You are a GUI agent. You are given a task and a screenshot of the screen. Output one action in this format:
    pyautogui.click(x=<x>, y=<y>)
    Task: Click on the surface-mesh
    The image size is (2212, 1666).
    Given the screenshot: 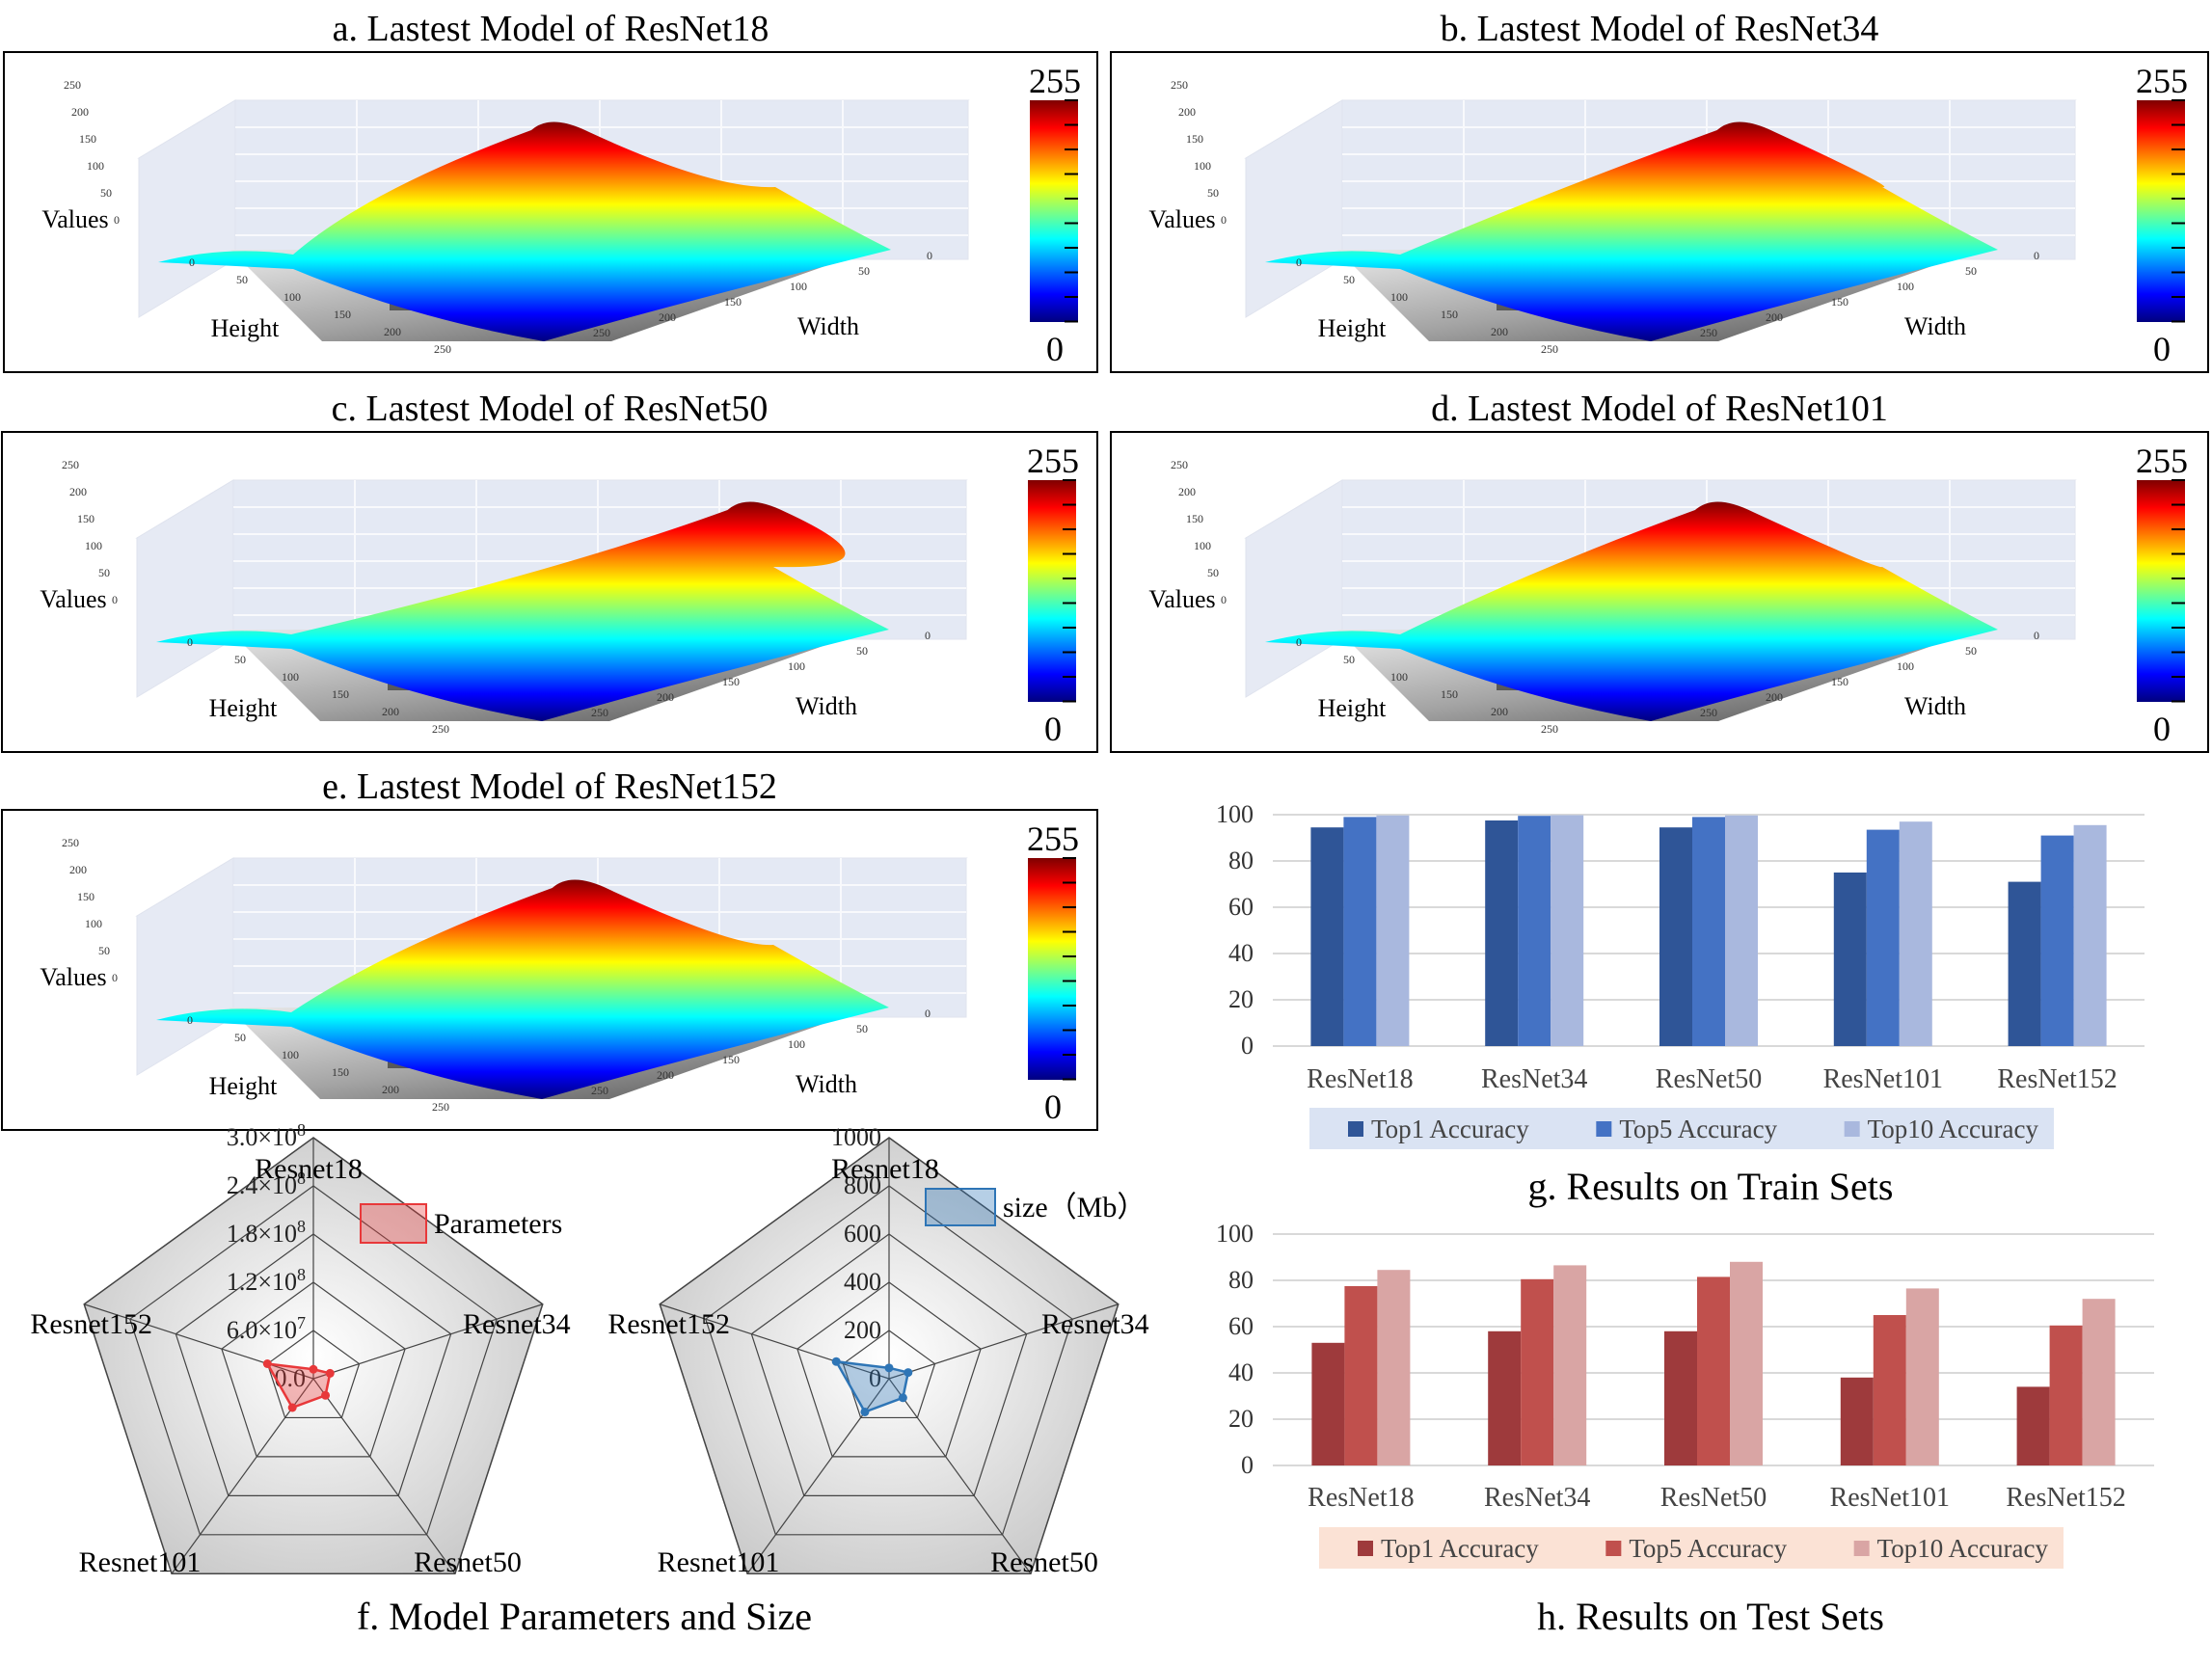 What is the action you would take?
    pyautogui.click(x=524, y=231)
    